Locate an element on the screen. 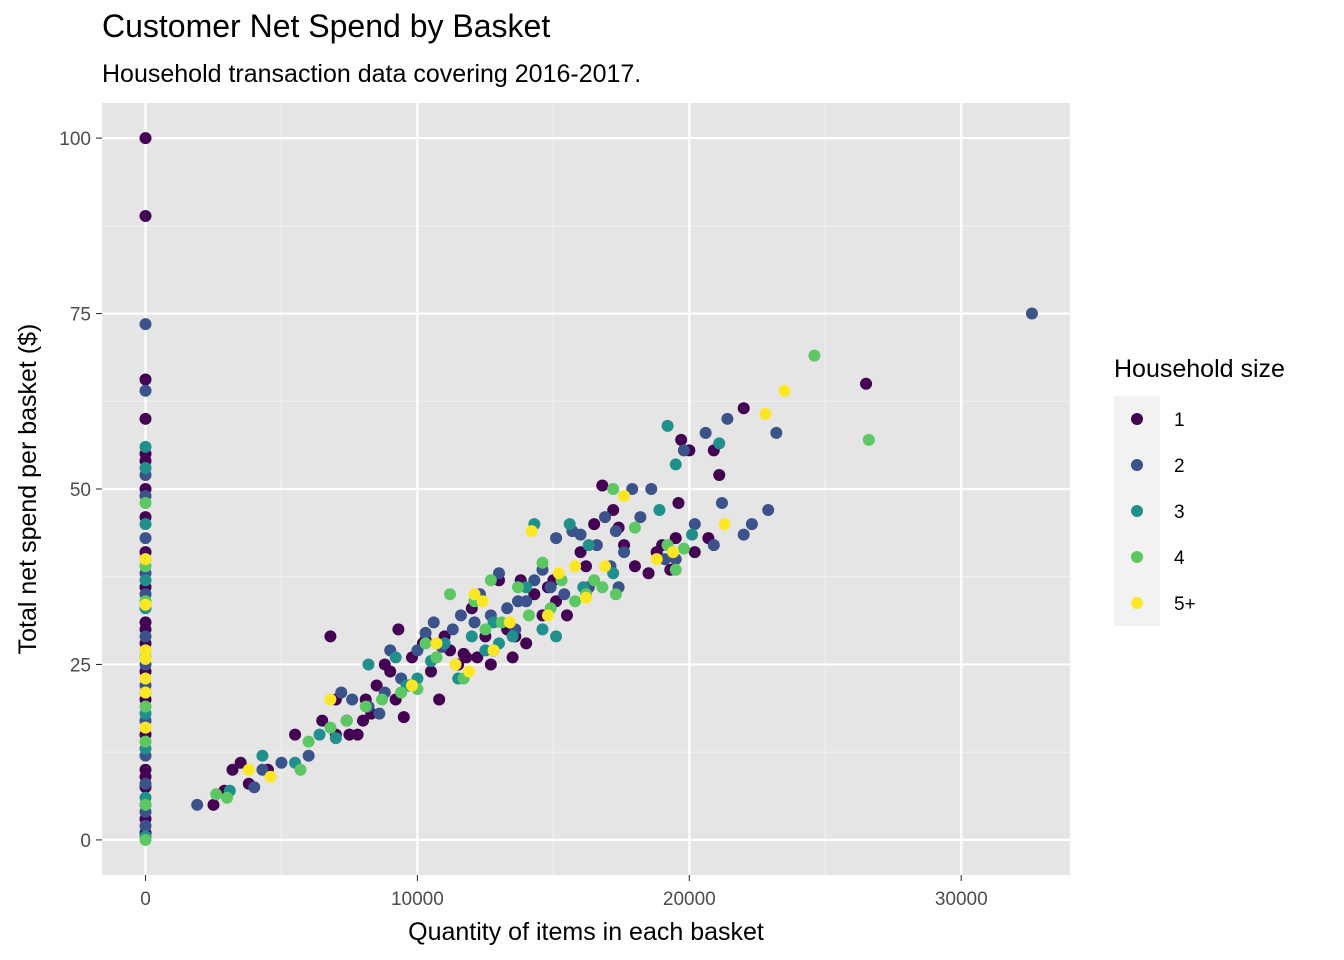 The height and width of the screenshot is (960, 1344). legend-label: 1 is located at coordinates (1179, 420).